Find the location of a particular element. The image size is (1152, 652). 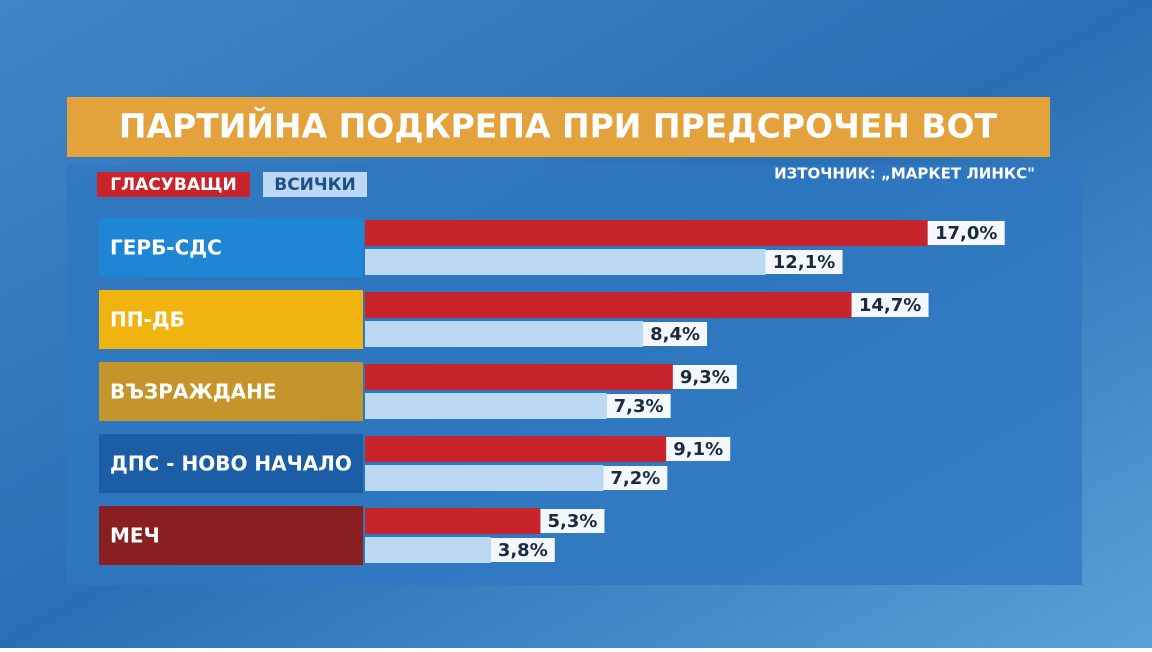

value-label: 7,2% is located at coordinates (635, 478).